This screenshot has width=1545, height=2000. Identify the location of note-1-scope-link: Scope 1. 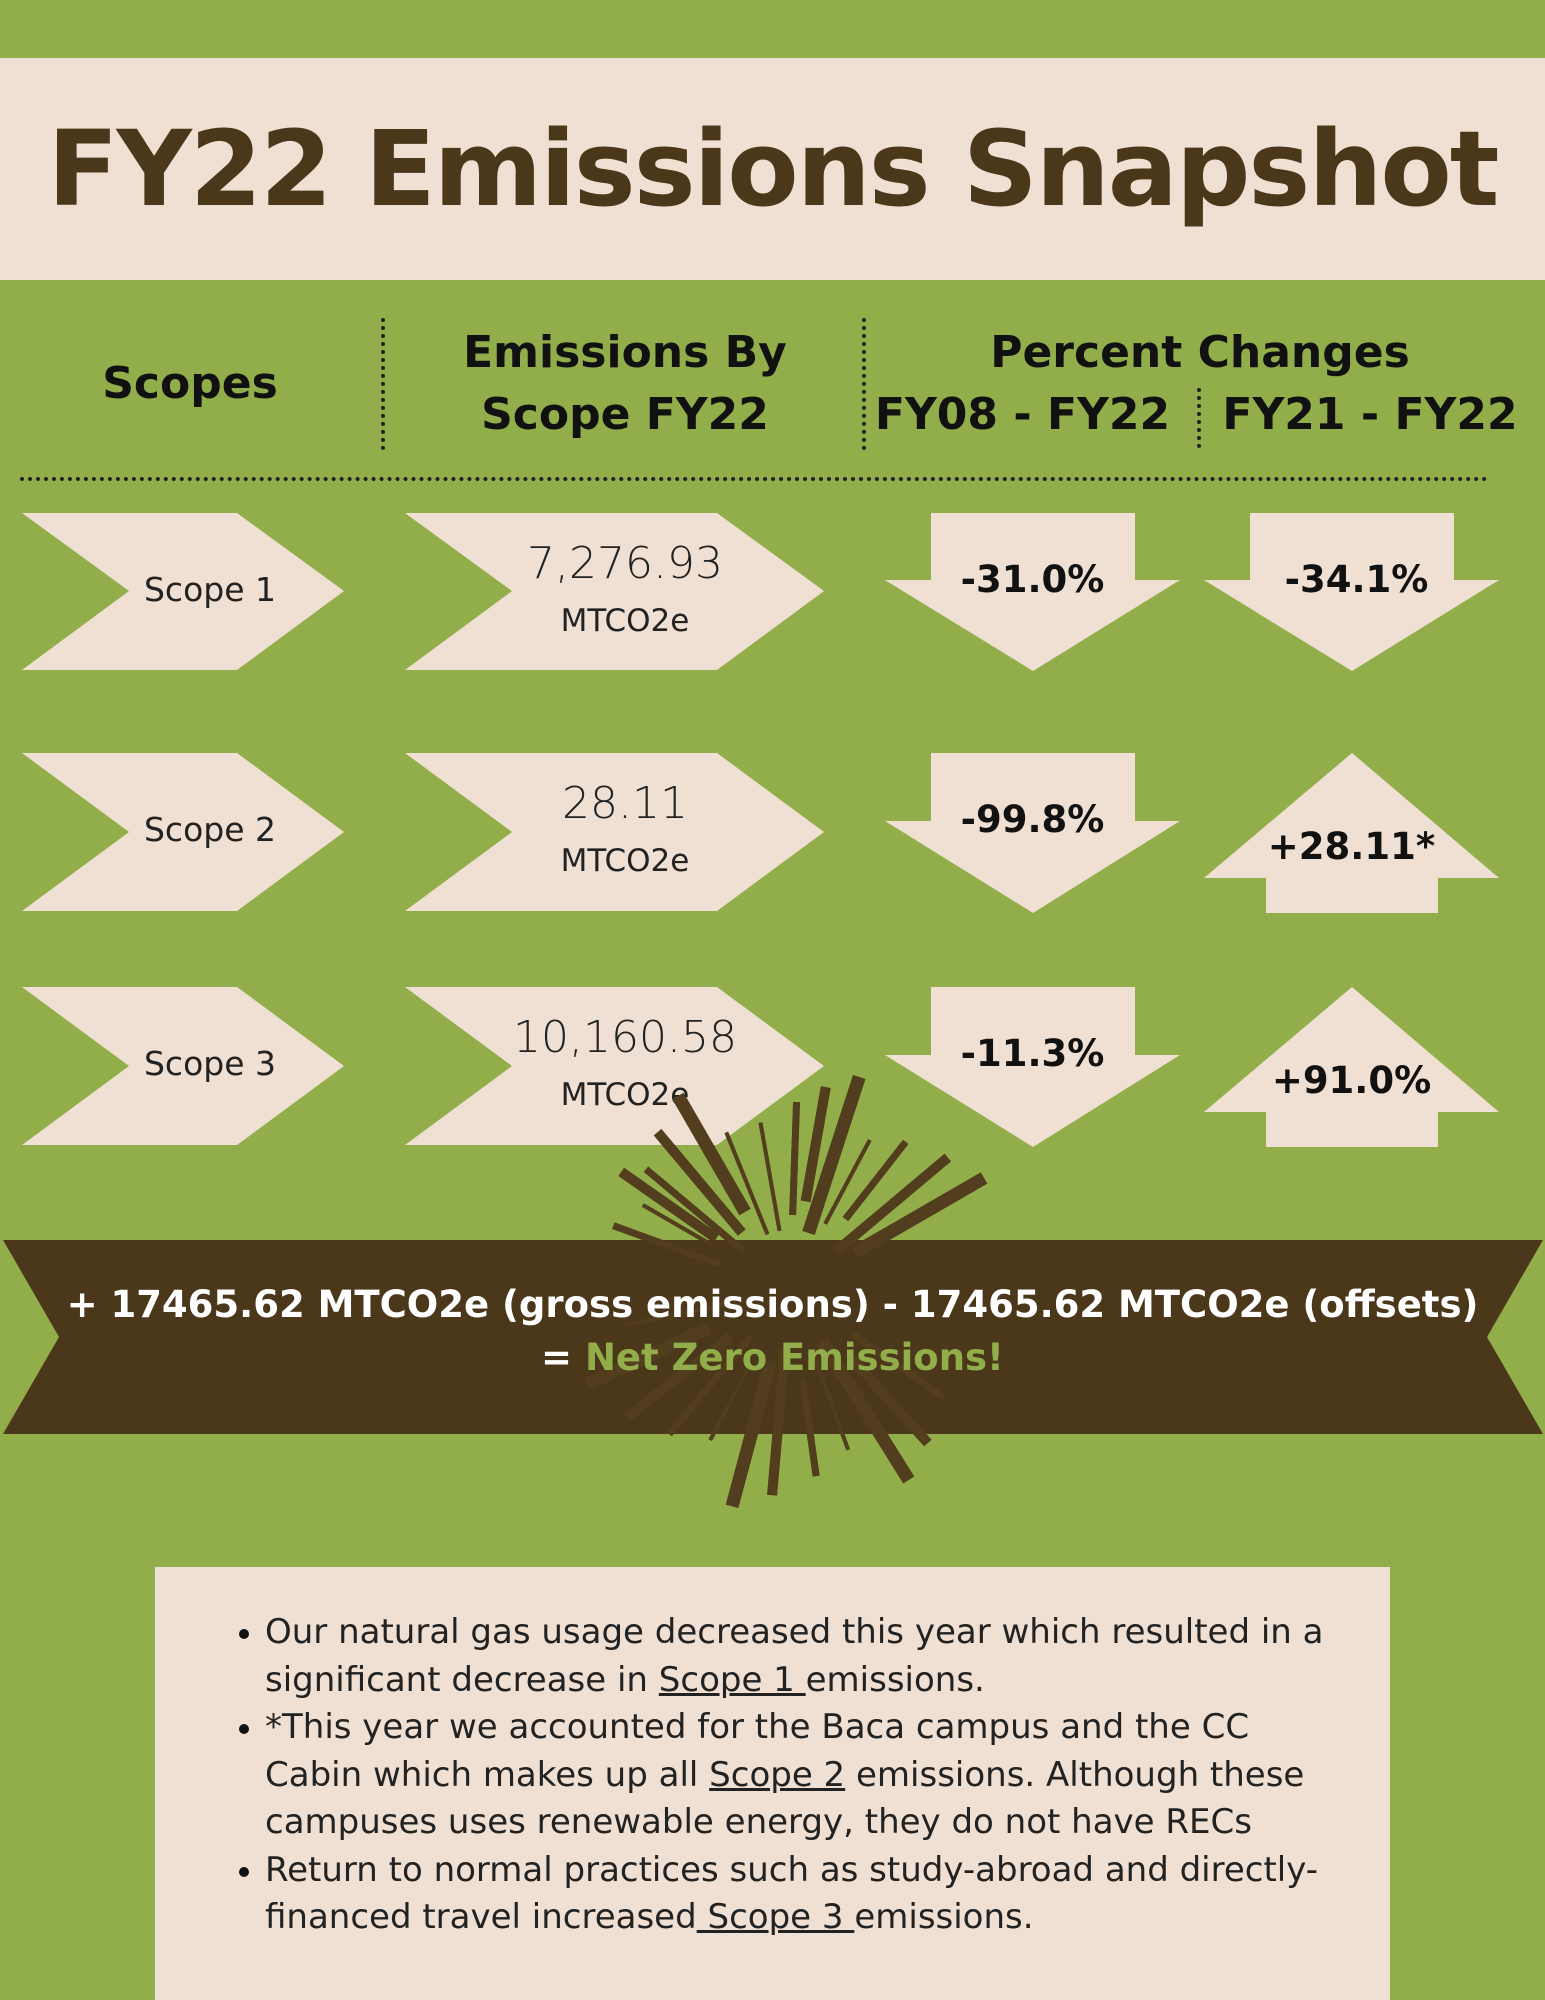
(732, 1679).